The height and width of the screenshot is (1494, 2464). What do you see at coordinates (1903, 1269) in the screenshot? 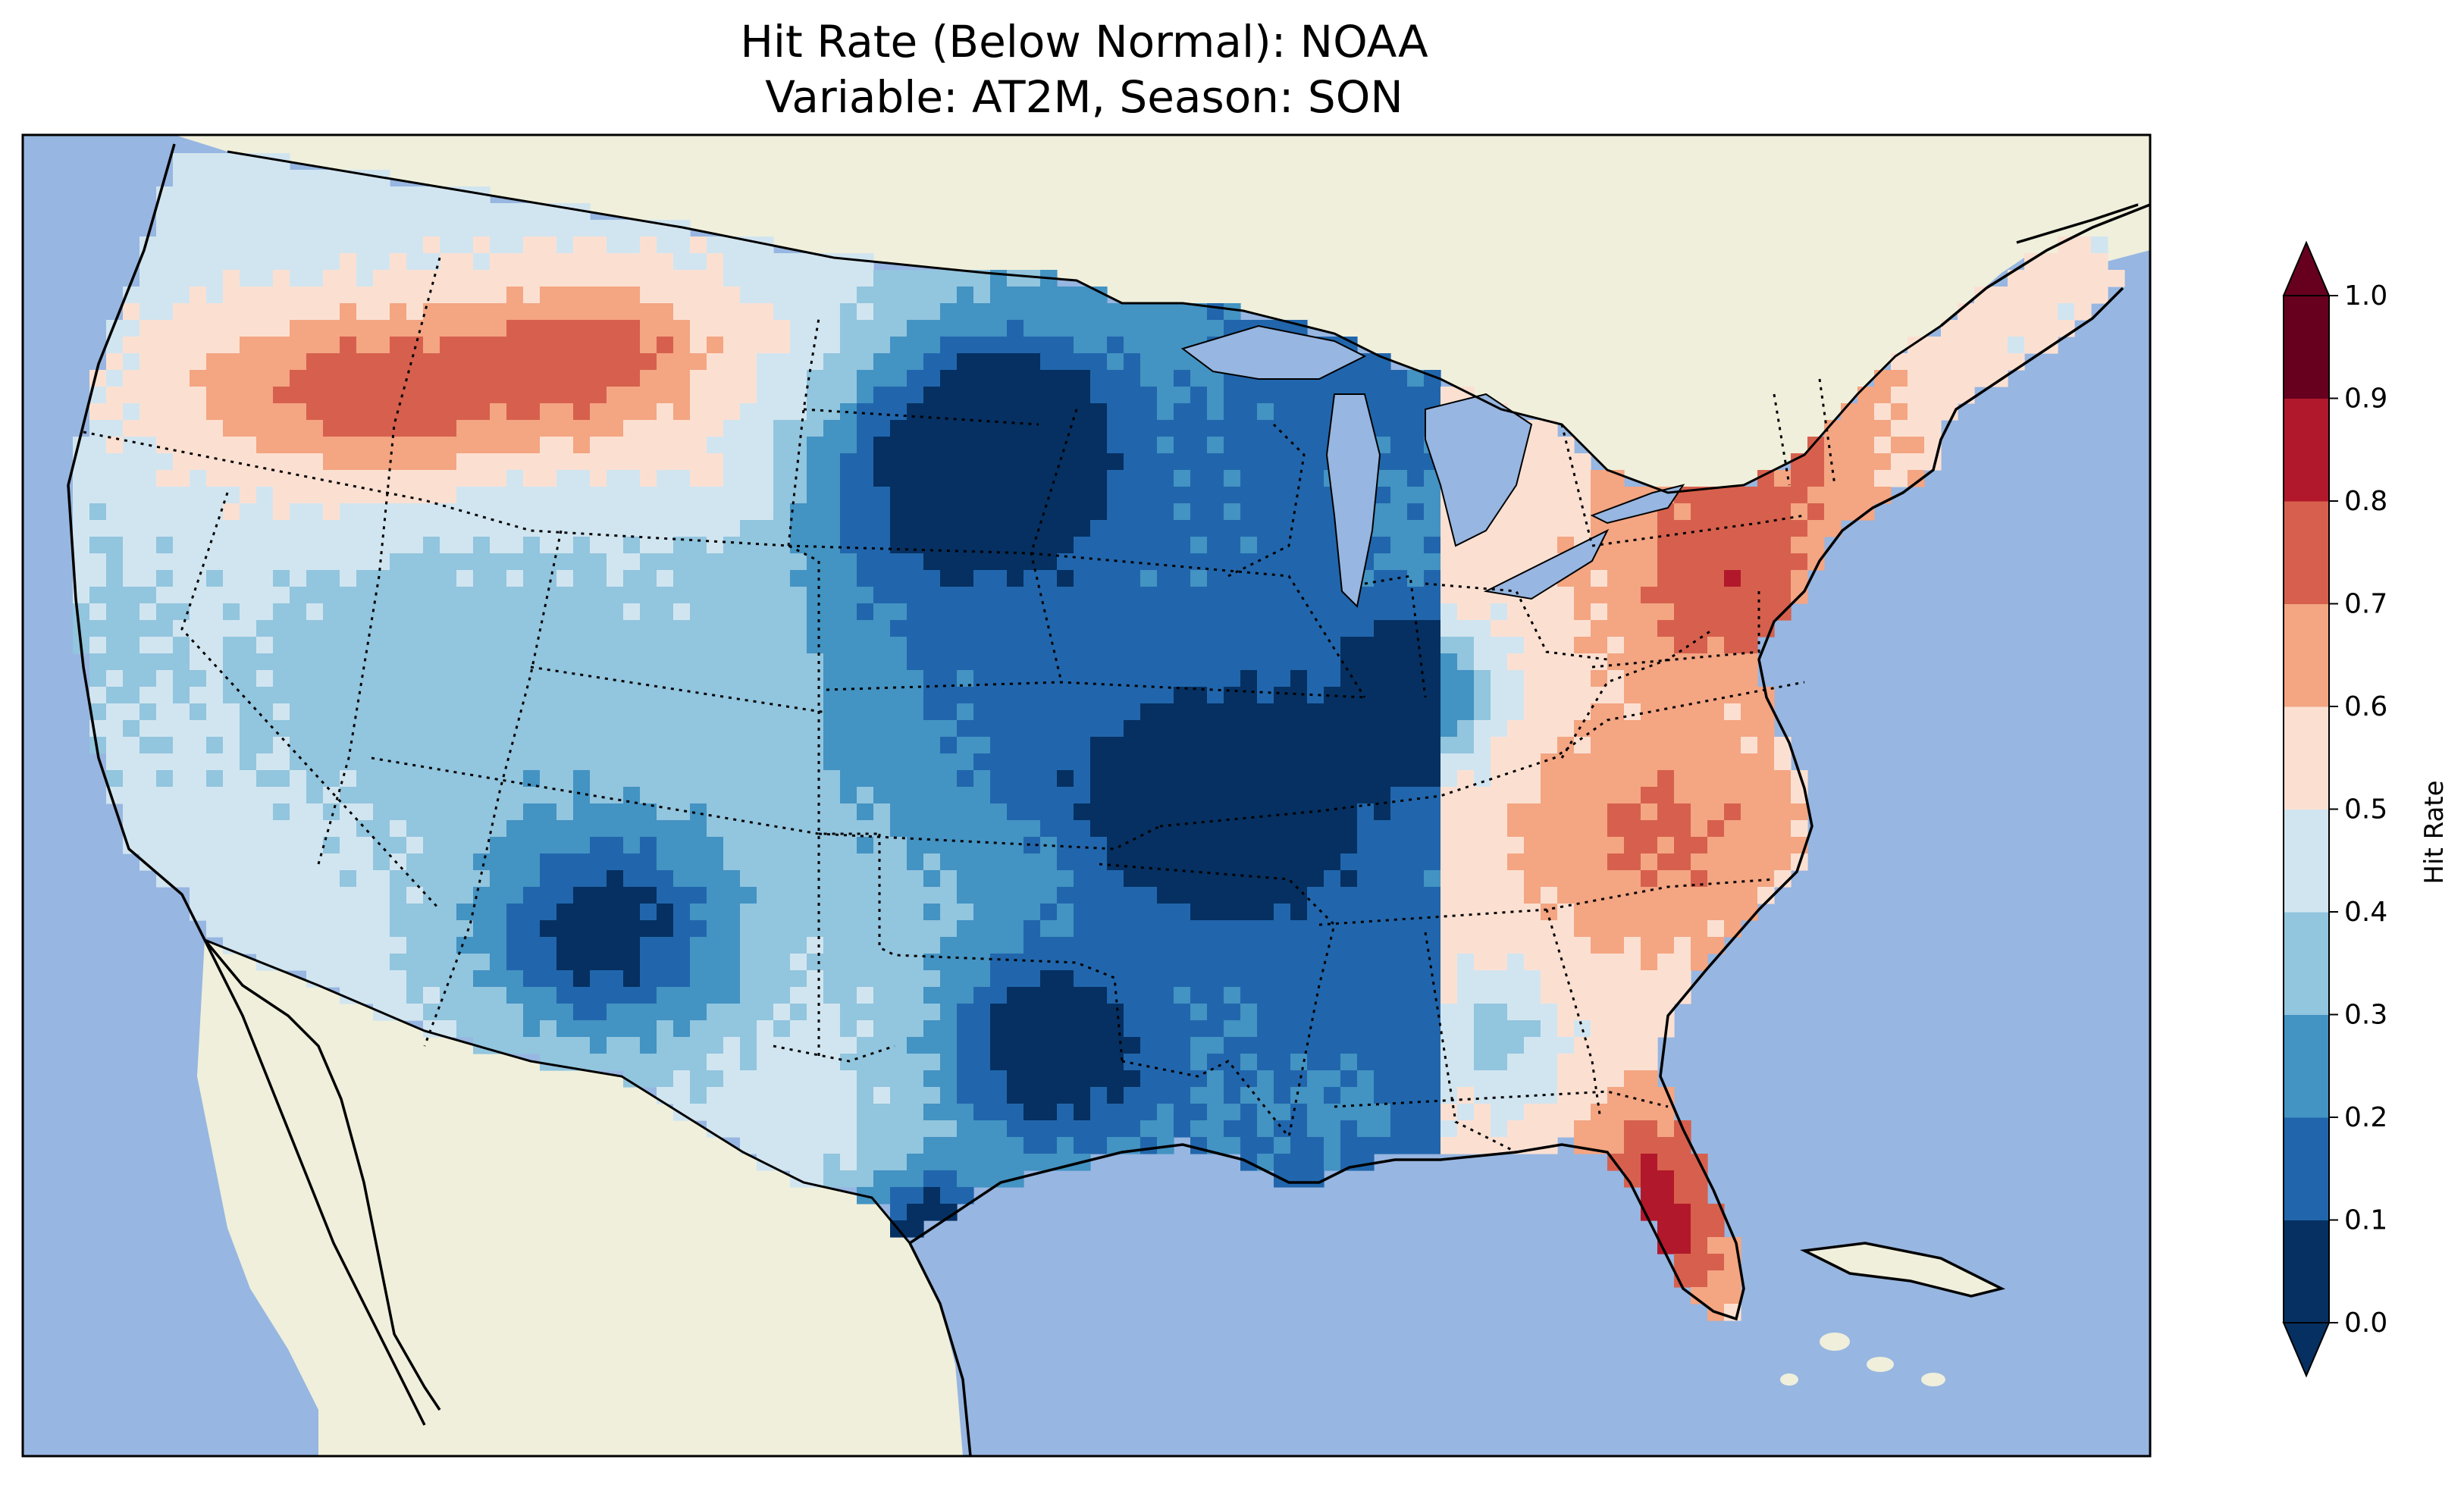
I see `cuba-land` at bounding box center [1903, 1269].